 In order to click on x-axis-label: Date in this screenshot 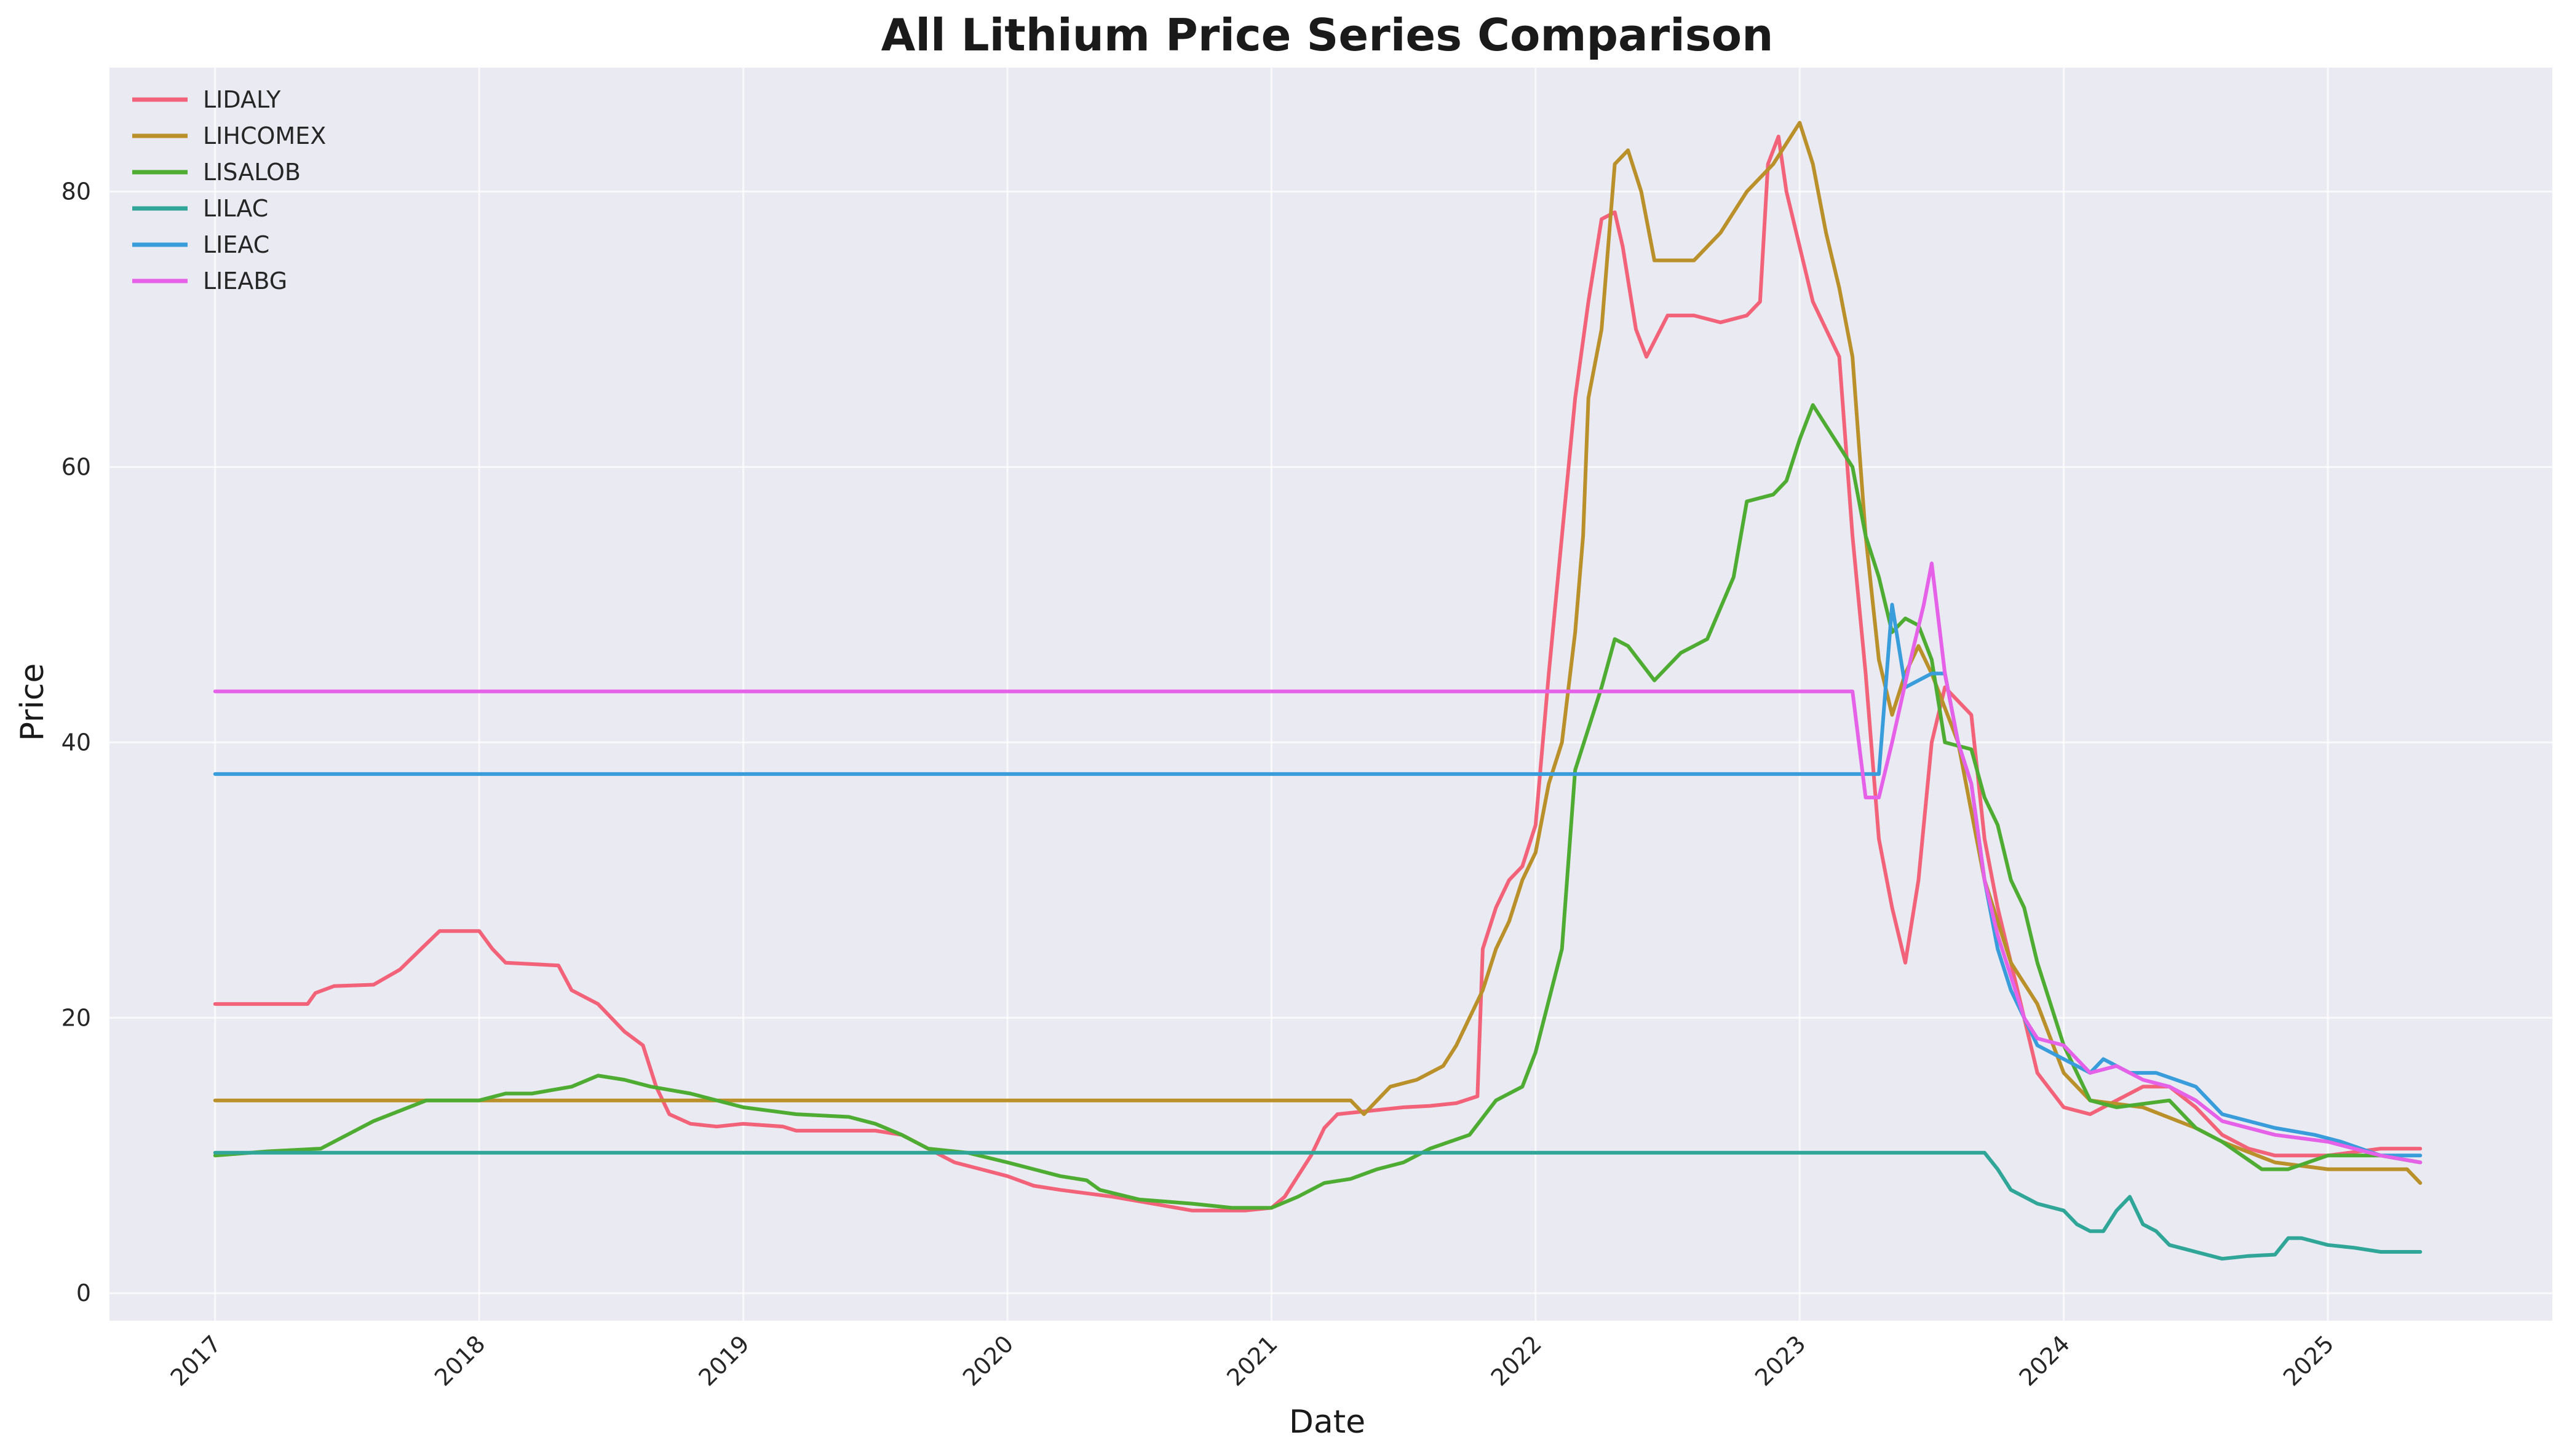, I will do `click(1327, 1423)`.